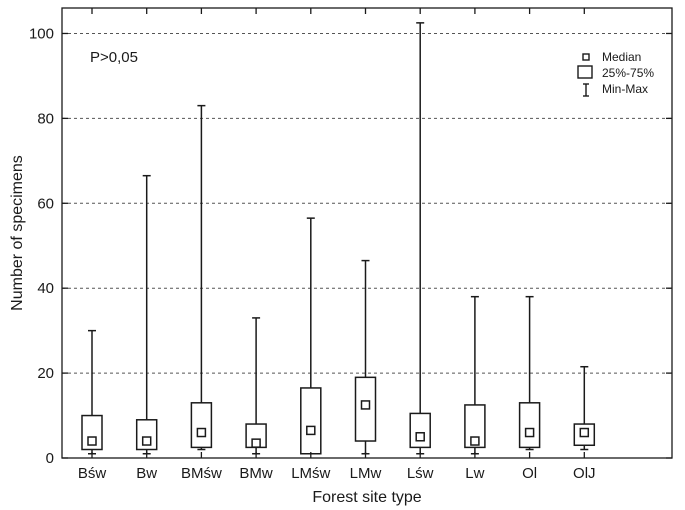 This screenshot has height=510, width=685. Describe the element at coordinates (17, 233) in the screenshot. I see `y-axis-title: Number of specimens` at that location.